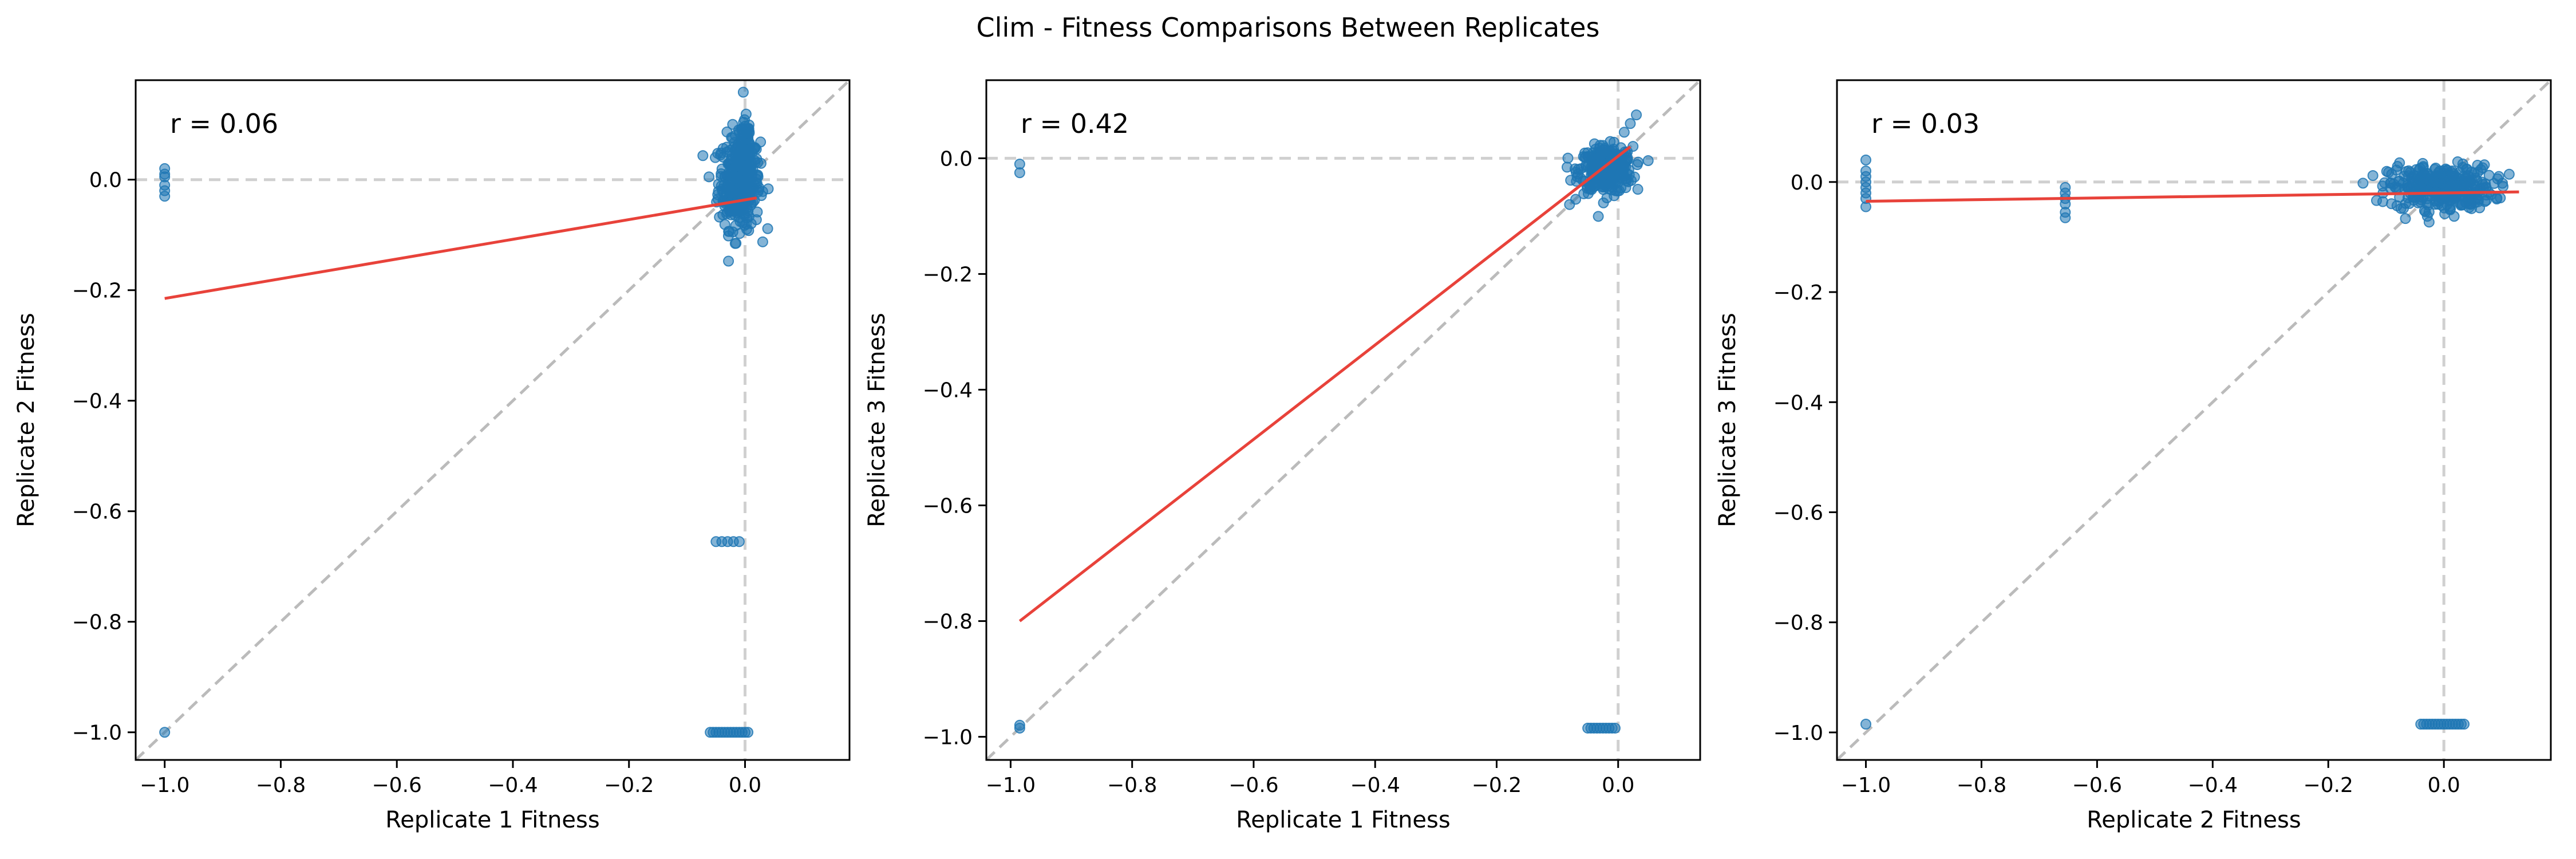 Image resolution: width=2576 pixels, height=859 pixels. I want to click on correlation-annotation: r = 0.03, so click(1925, 124).